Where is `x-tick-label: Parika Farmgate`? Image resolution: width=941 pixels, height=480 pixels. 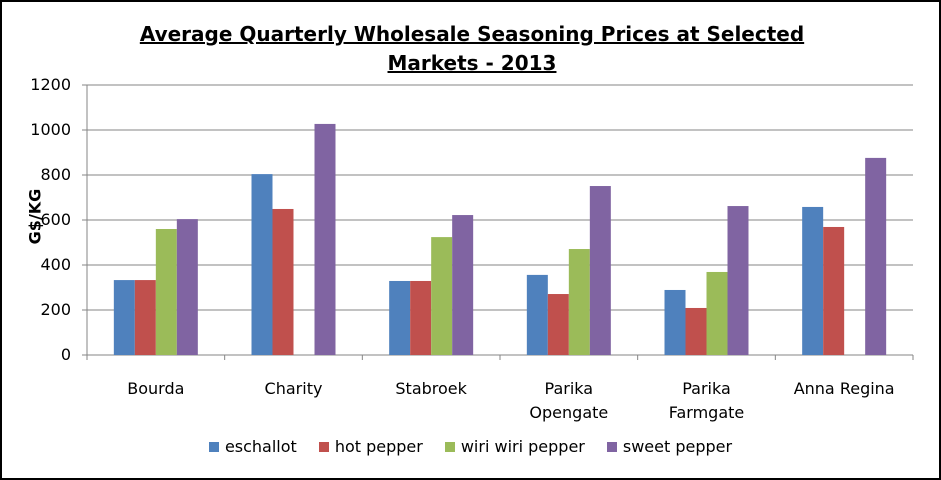
x-tick-label: Parika Farmgate is located at coordinates (706, 400).